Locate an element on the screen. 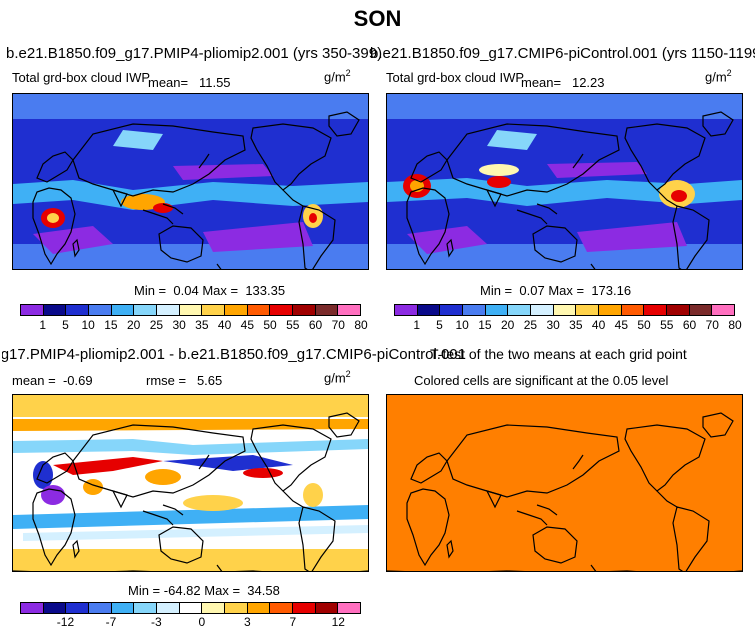  season-title: SON is located at coordinates (377, 18).